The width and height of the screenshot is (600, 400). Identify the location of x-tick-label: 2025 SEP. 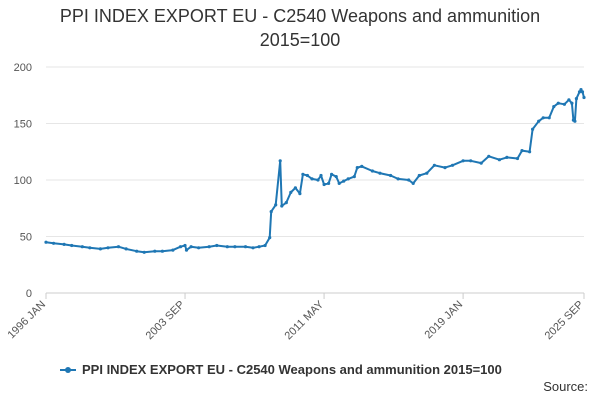
(565, 321).